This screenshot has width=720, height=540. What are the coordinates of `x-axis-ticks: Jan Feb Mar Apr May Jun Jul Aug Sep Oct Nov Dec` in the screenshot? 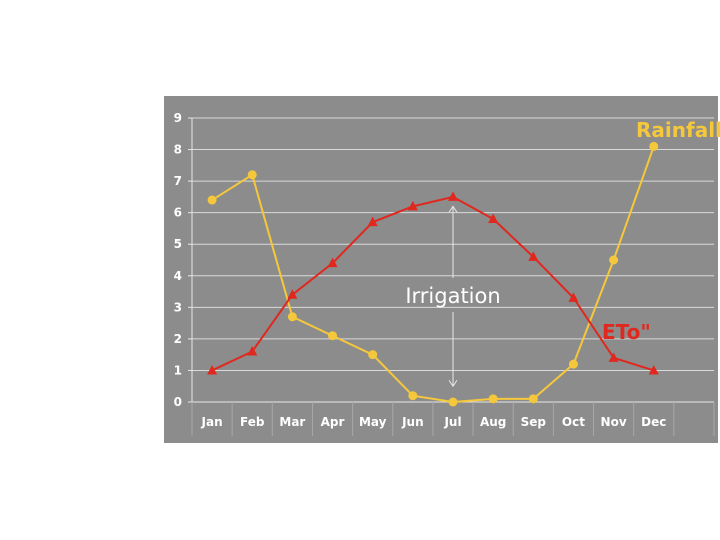 It's located at (434, 422).